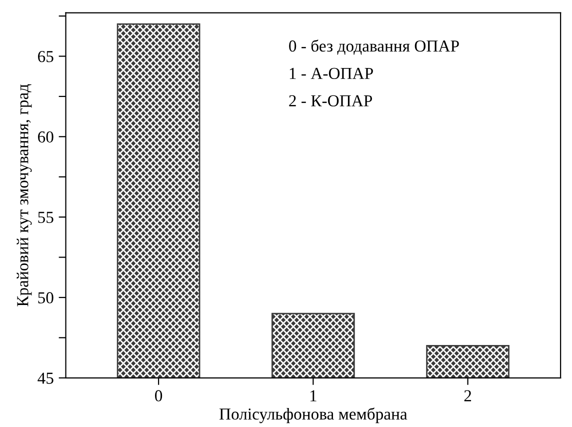 Image resolution: width=572 pixels, height=427 pixels. What do you see at coordinates (46, 137) in the screenshot?
I see `y-tick-label: 60` at bounding box center [46, 137].